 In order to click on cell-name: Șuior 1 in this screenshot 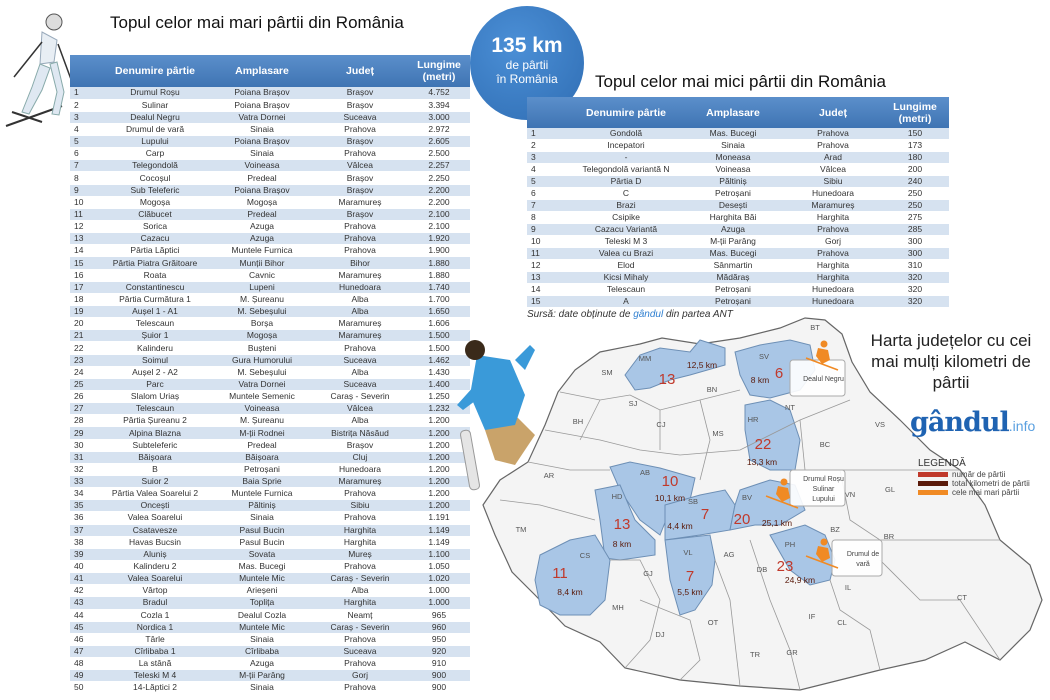, I will do `click(155, 336)`.